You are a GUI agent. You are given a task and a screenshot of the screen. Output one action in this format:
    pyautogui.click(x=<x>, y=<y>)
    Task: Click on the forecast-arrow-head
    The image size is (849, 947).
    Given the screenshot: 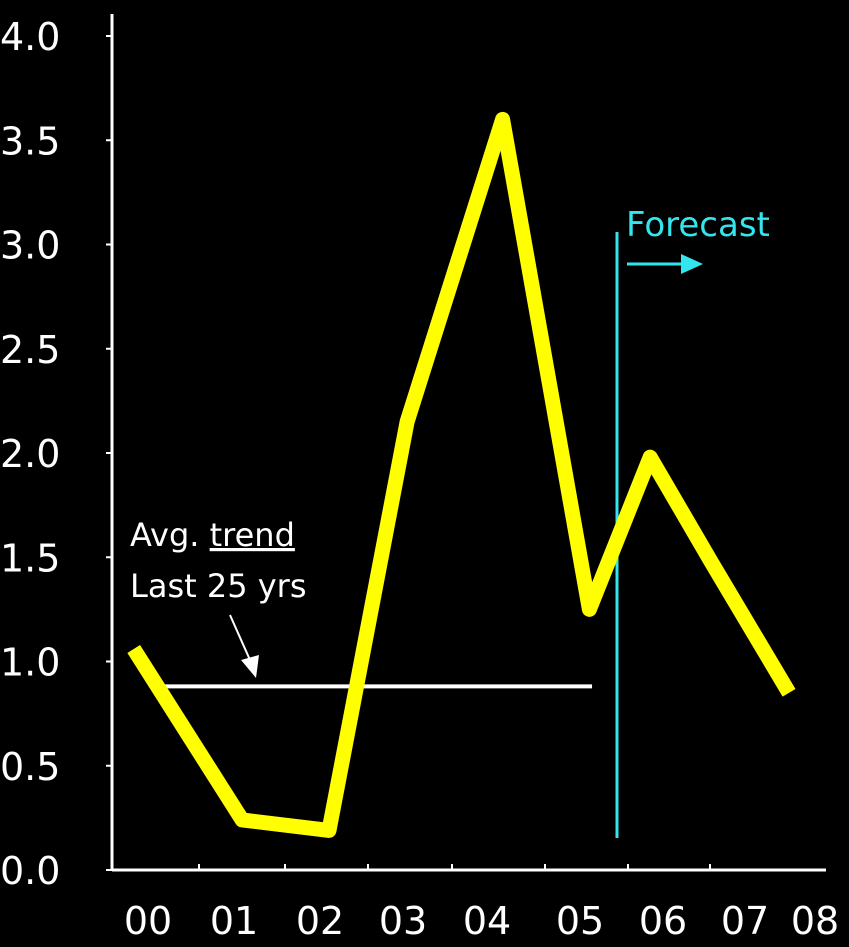 What is the action you would take?
    pyautogui.click(x=692, y=264)
    